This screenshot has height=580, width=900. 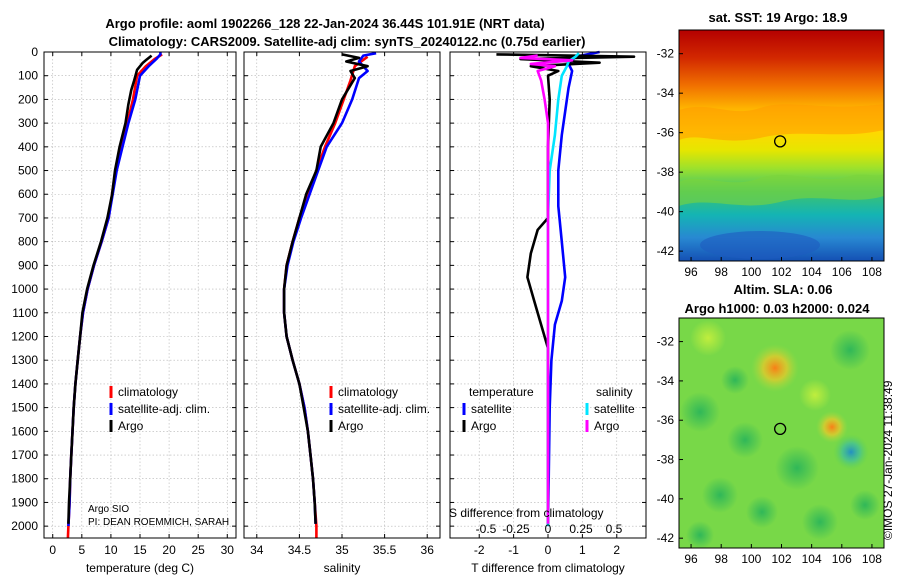 I want to click on x-tick-label: 20, so click(x=169, y=550).